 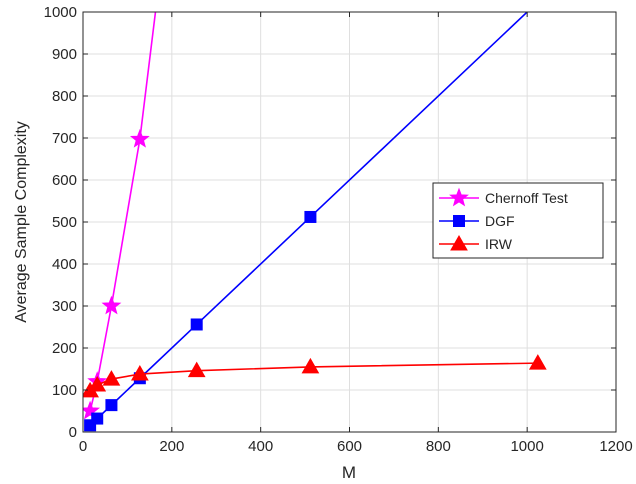 I want to click on x-tick-label: 400, so click(x=260, y=446).